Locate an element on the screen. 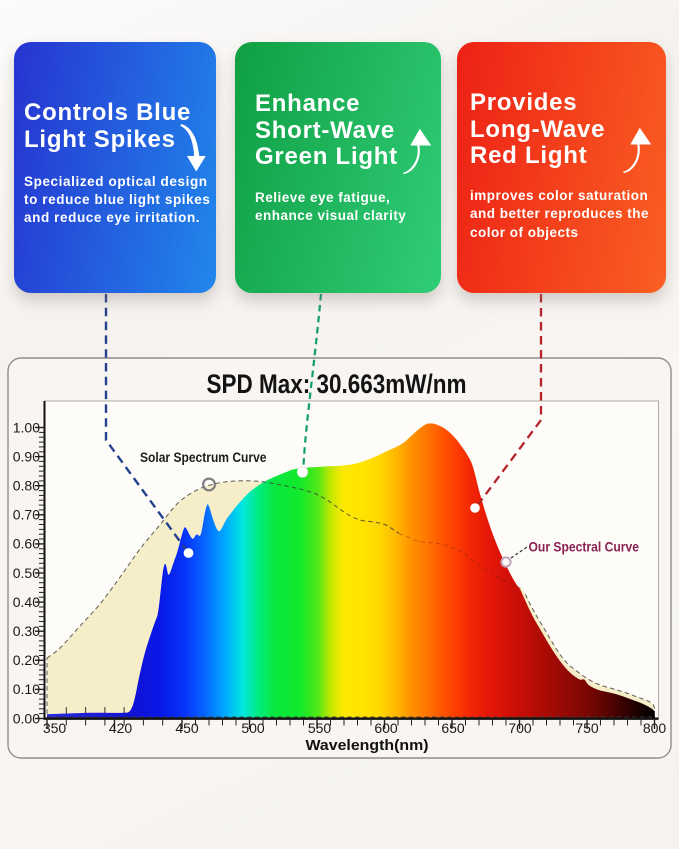 The height and width of the screenshot is (849, 679). svg-text: 0.40 is located at coordinates (26, 602).